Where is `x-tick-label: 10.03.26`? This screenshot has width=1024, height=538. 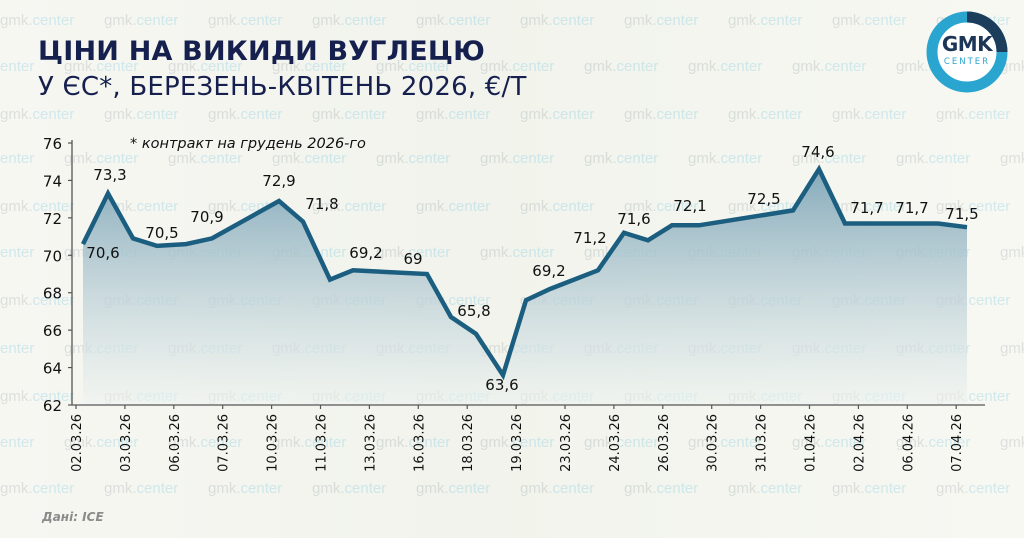 x-tick-label: 10.03.26 is located at coordinates (273, 443).